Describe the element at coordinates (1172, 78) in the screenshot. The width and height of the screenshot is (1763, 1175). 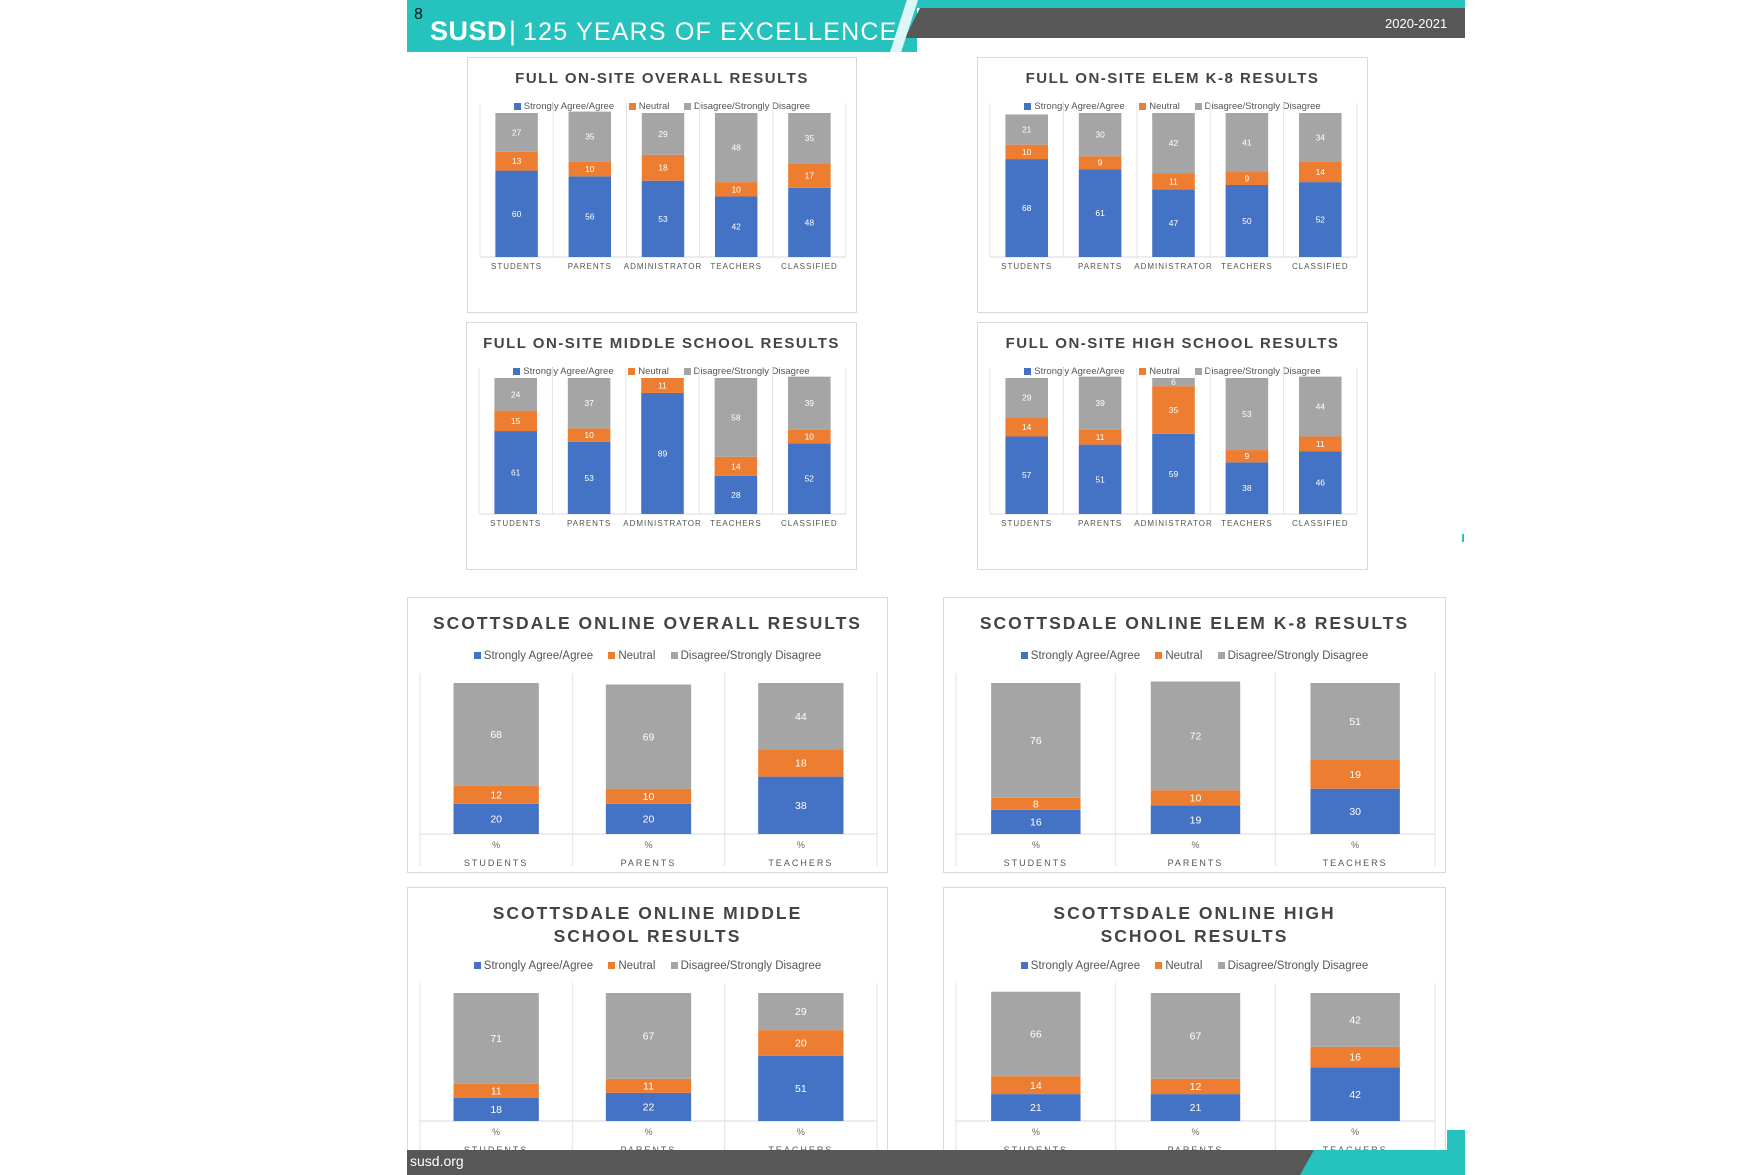
I see `chart-title: FULL ON-SITE ELEM K-8 RESULTS` at that location.